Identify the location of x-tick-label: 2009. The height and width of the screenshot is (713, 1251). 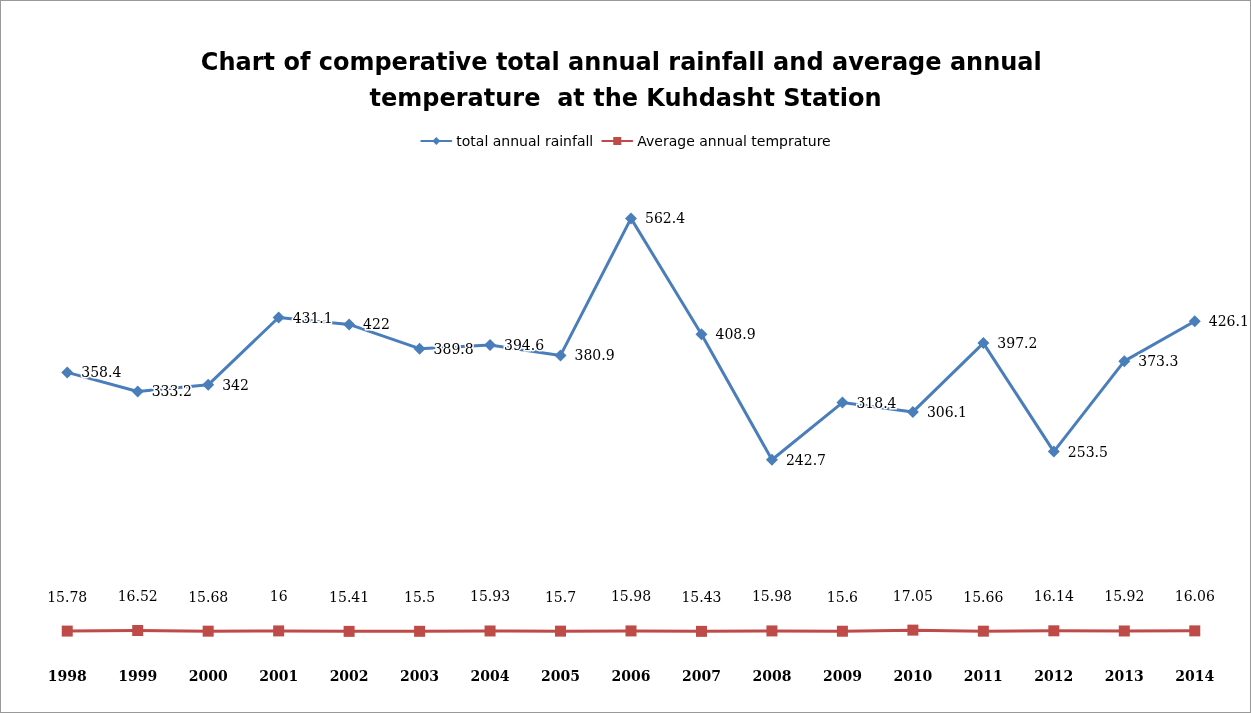
(842, 676).